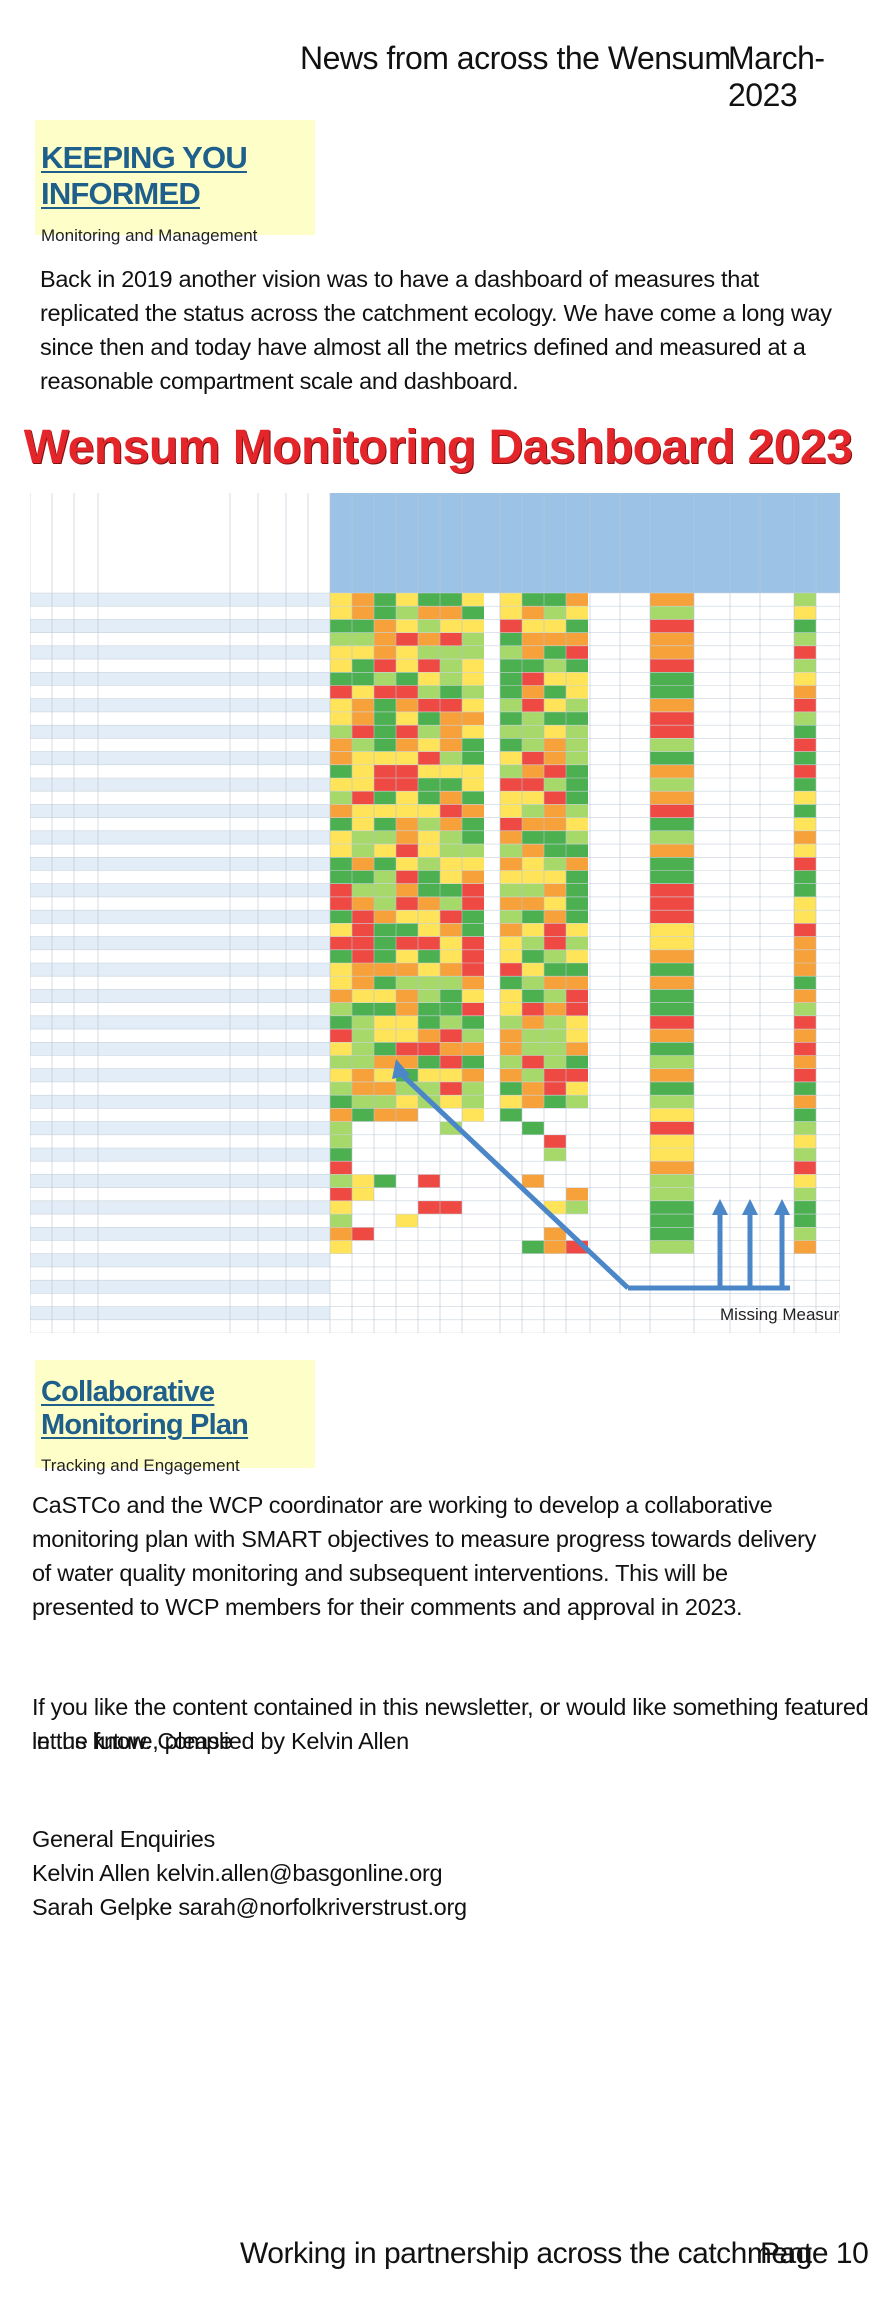  What do you see at coordinates (144, 175) in the screenshot?
I see `section-title: KEEPING YOU INFORMED` at bounding box center [144, 175].